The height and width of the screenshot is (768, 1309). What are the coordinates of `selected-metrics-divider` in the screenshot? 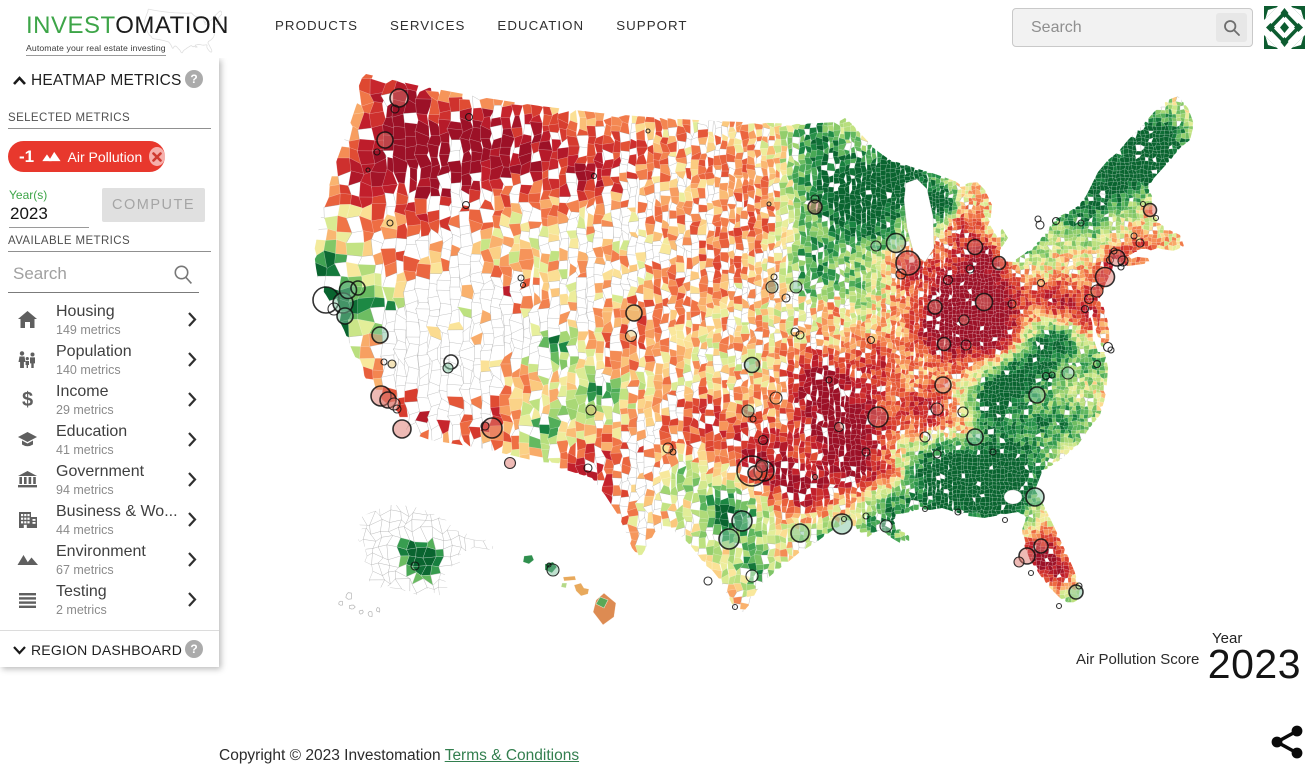 It's located at (109, 128).